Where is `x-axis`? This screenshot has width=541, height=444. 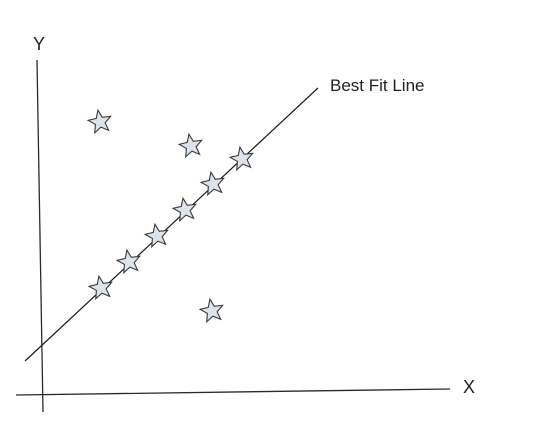
x-axis is located at coordinates (233, 392).